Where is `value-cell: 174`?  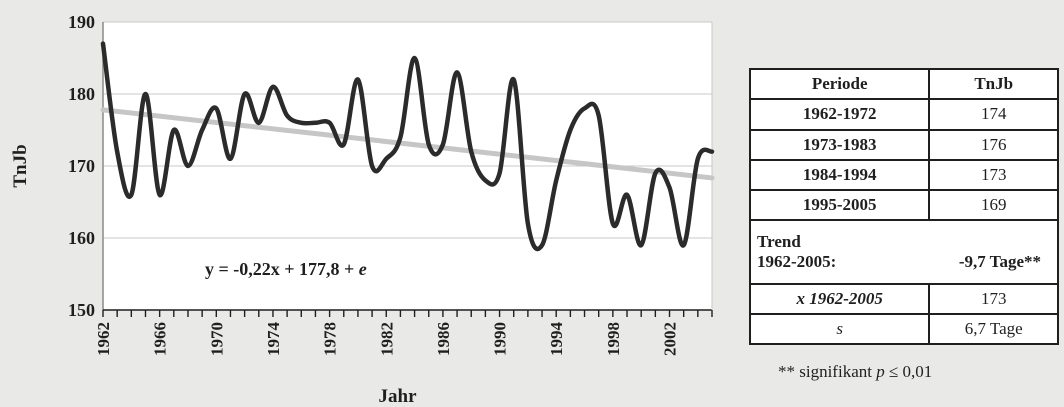 value-cell: 174 is located at coordinates (993, 114).